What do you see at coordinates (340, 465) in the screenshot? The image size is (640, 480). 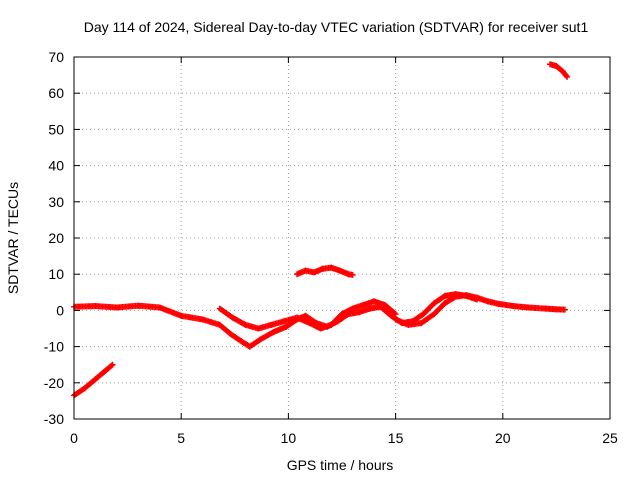 I see `x-axis-label: GPS time / hours` at bounding box center [340, 465].